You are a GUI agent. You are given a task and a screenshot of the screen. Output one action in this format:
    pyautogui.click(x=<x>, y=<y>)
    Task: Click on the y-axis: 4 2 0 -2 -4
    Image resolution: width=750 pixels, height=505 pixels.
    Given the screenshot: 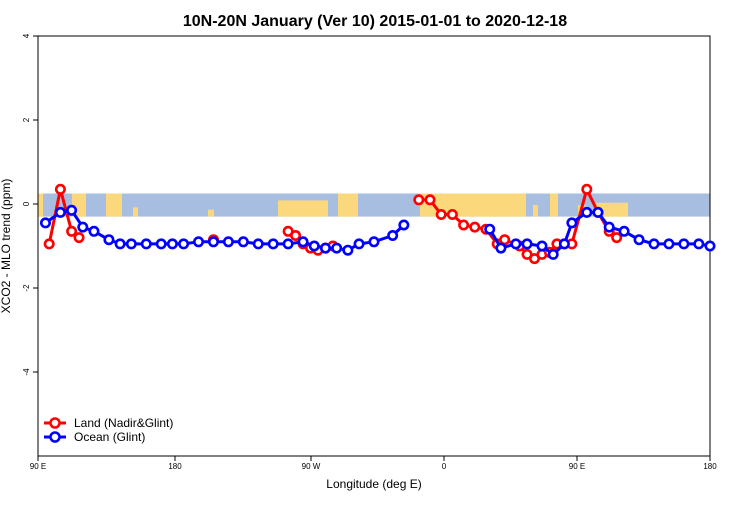 What is the action you would take?
    pyautogui.click(x=30, y=204)
    